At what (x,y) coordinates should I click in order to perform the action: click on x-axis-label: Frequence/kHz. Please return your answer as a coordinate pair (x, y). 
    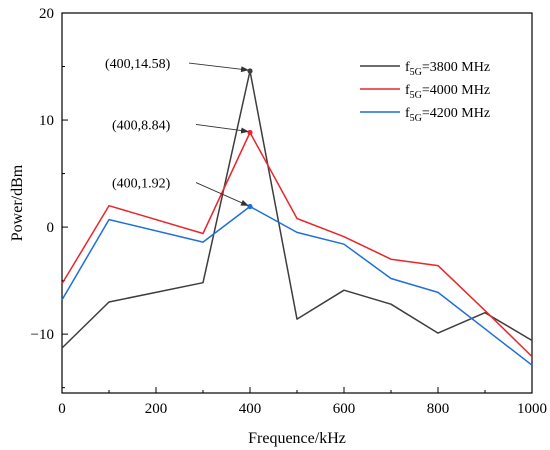
    Looking at the image, I should click on (297, 438).